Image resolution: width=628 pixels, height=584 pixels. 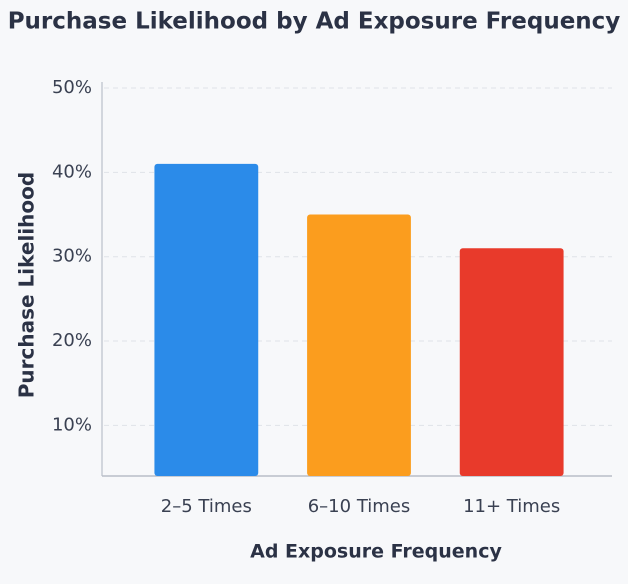 What do you see at coordinates (376, 552) in the screenshot?
I see `x-axis-label: Ad Exposure Frequency` at bounding box center [376, 552].